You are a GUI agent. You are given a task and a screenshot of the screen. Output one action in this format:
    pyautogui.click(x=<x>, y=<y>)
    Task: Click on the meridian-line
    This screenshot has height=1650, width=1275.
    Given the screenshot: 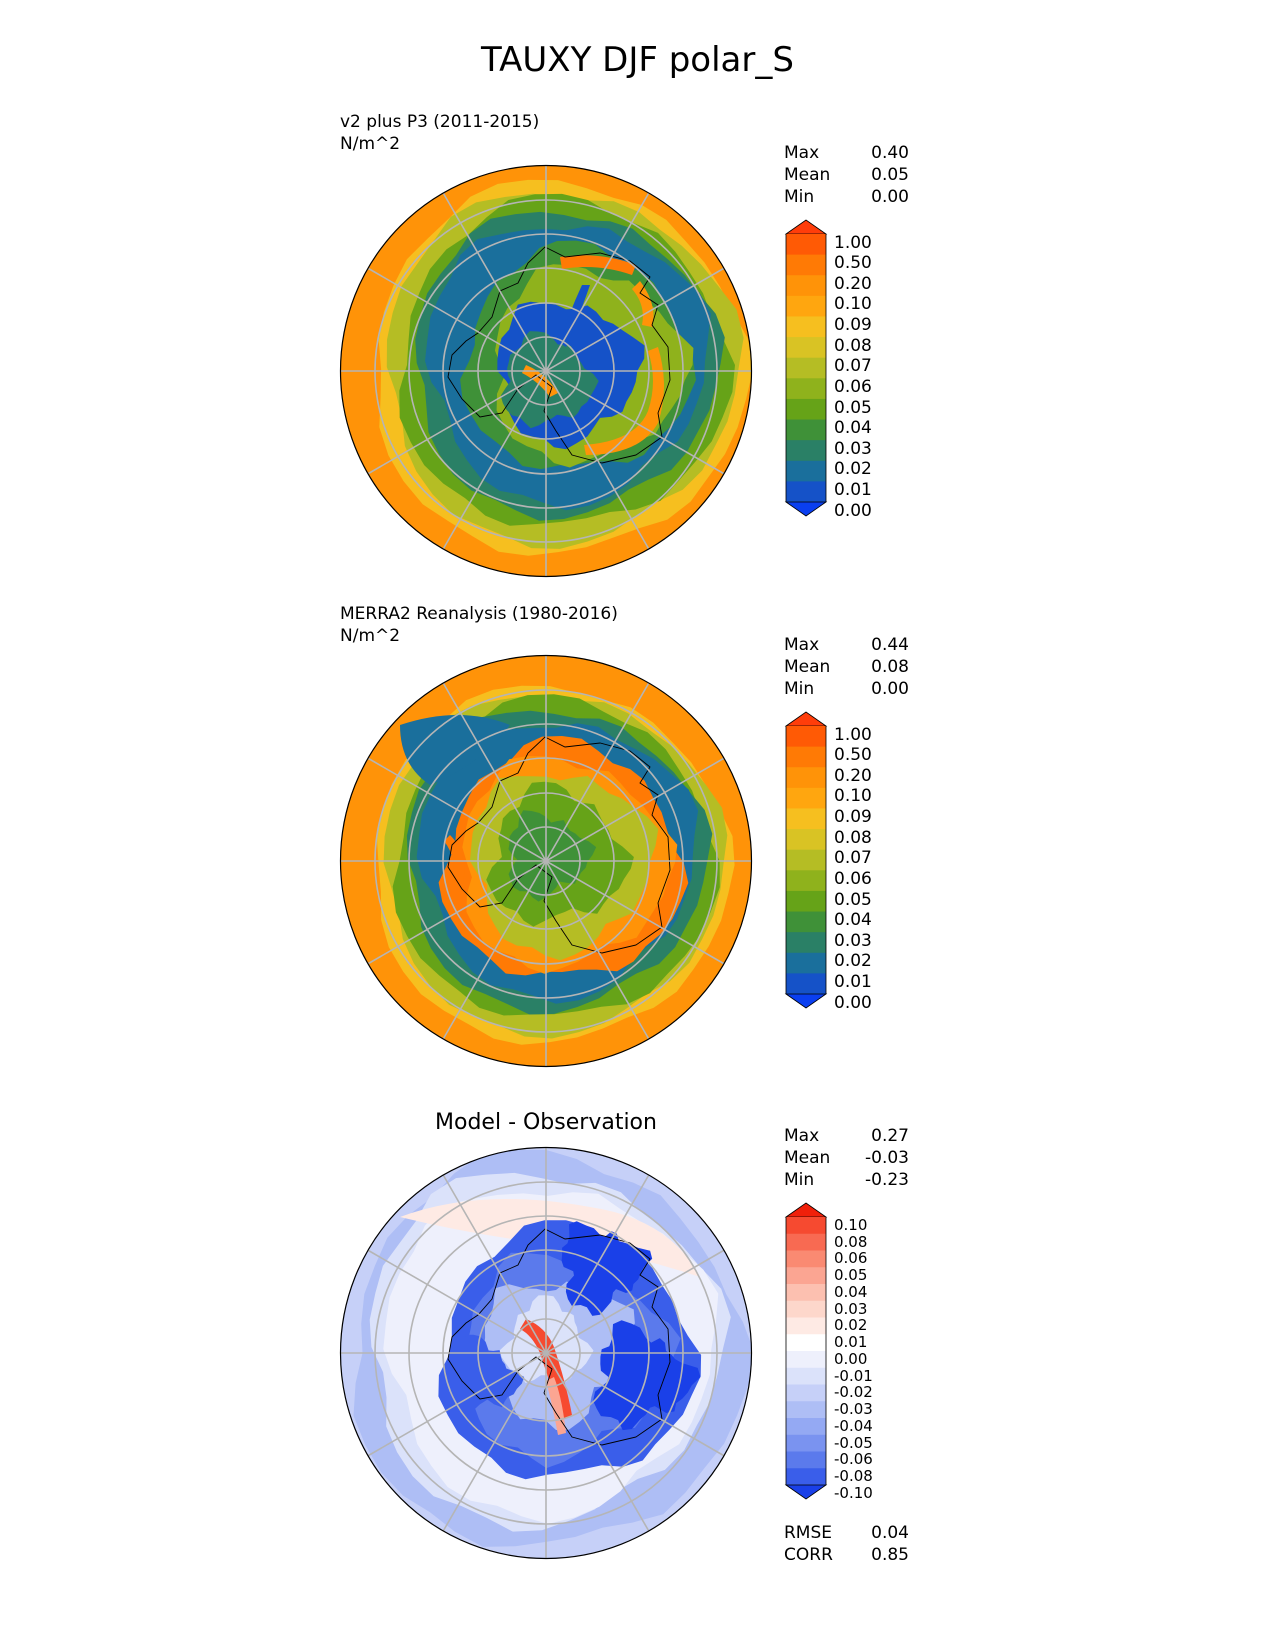 What is the action you would take?
    pyautogui.click(x=546, y=861)
    